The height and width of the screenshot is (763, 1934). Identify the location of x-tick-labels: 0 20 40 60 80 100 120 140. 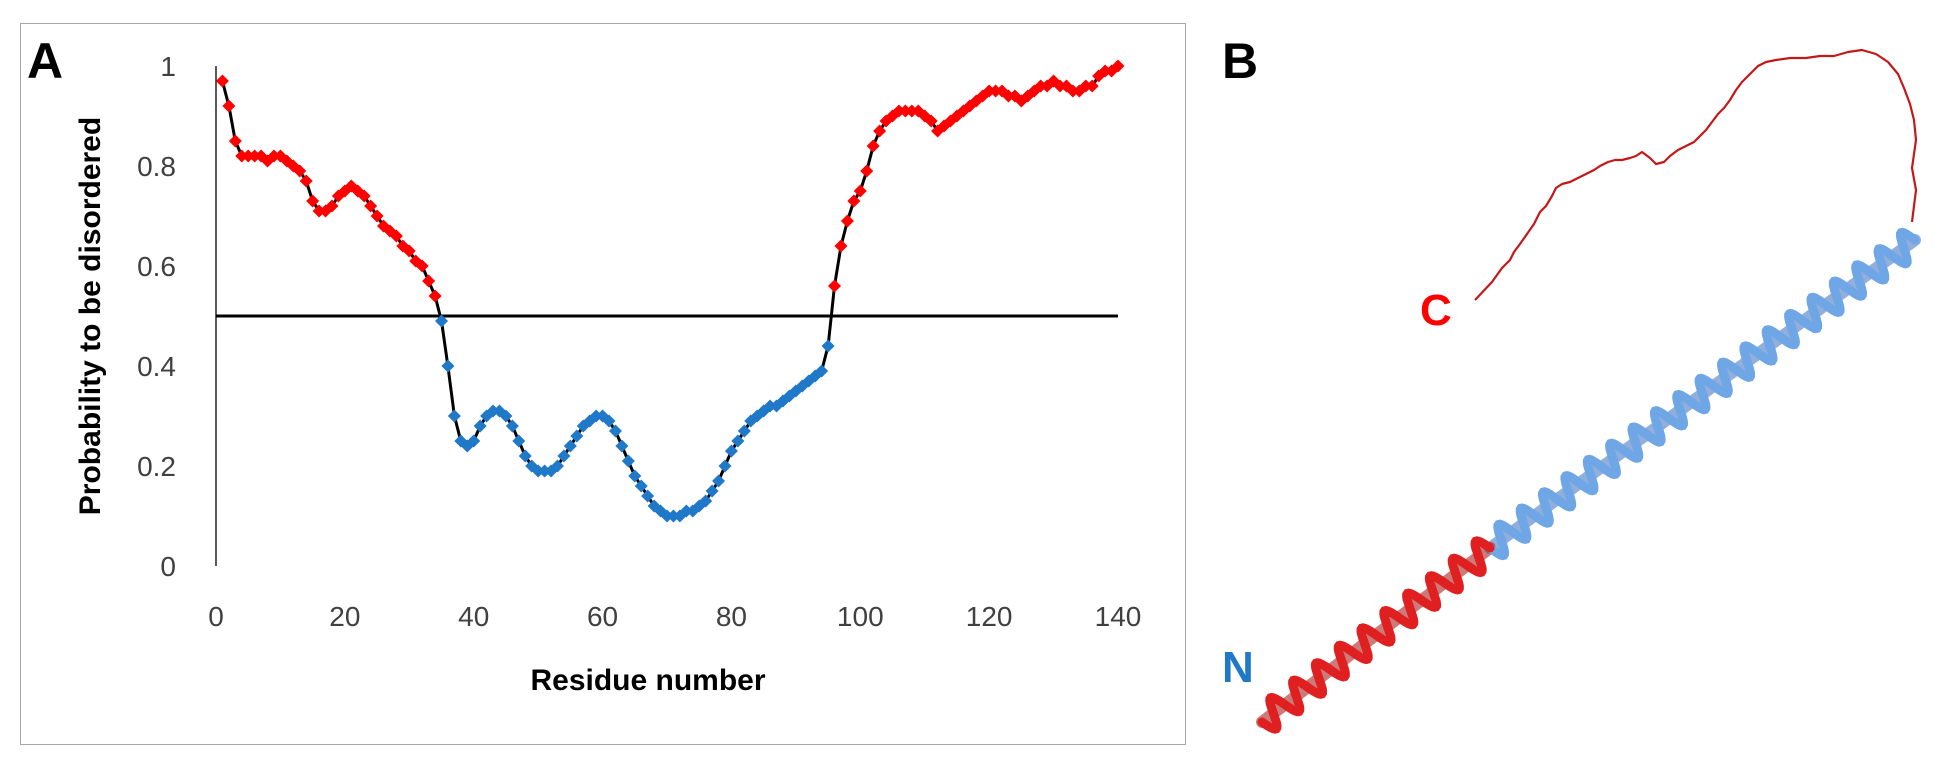
(674, 616).